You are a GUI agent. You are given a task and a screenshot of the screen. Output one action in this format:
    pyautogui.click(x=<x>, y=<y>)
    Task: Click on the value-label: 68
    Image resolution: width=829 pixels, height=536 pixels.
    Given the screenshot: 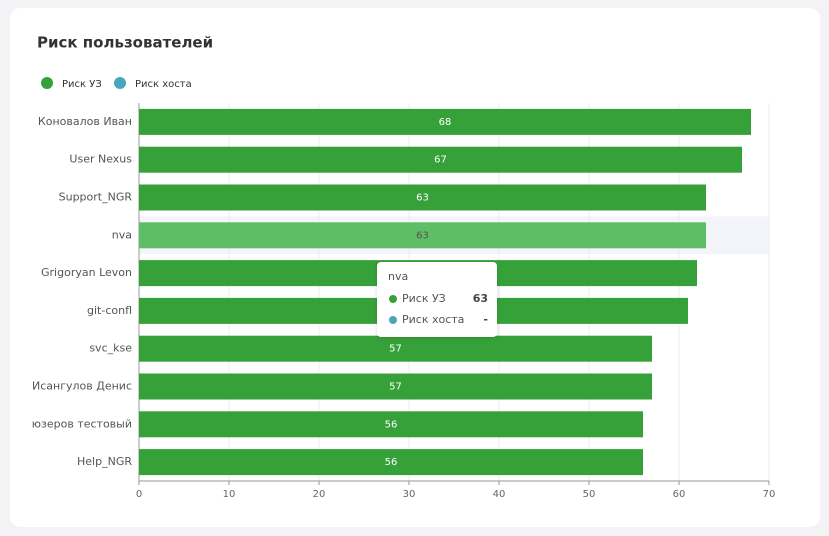 What is the action you would take?
    pyautogui.click(x=445, y=122)
    